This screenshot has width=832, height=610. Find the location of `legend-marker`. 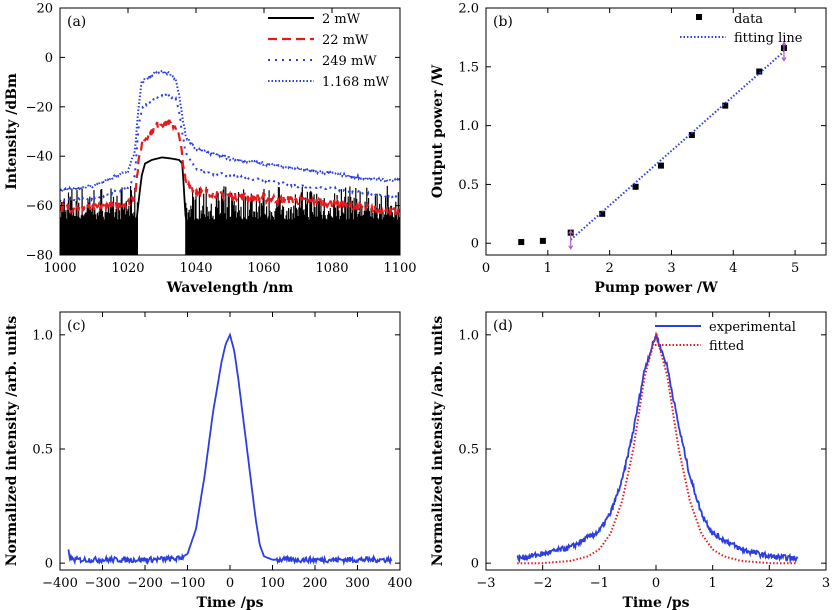

legend-marker is located at coordinates (699, 17).